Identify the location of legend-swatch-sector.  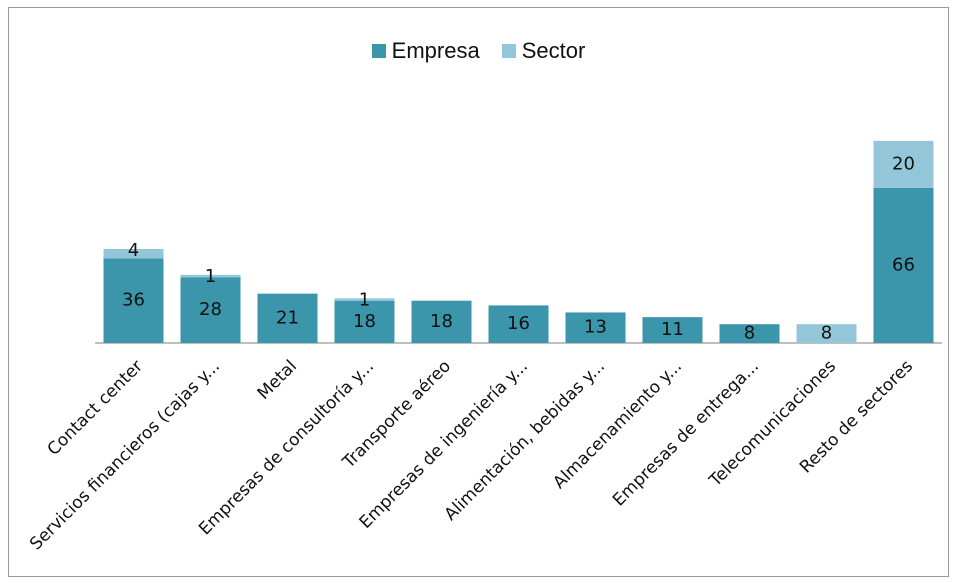
(508, 51).